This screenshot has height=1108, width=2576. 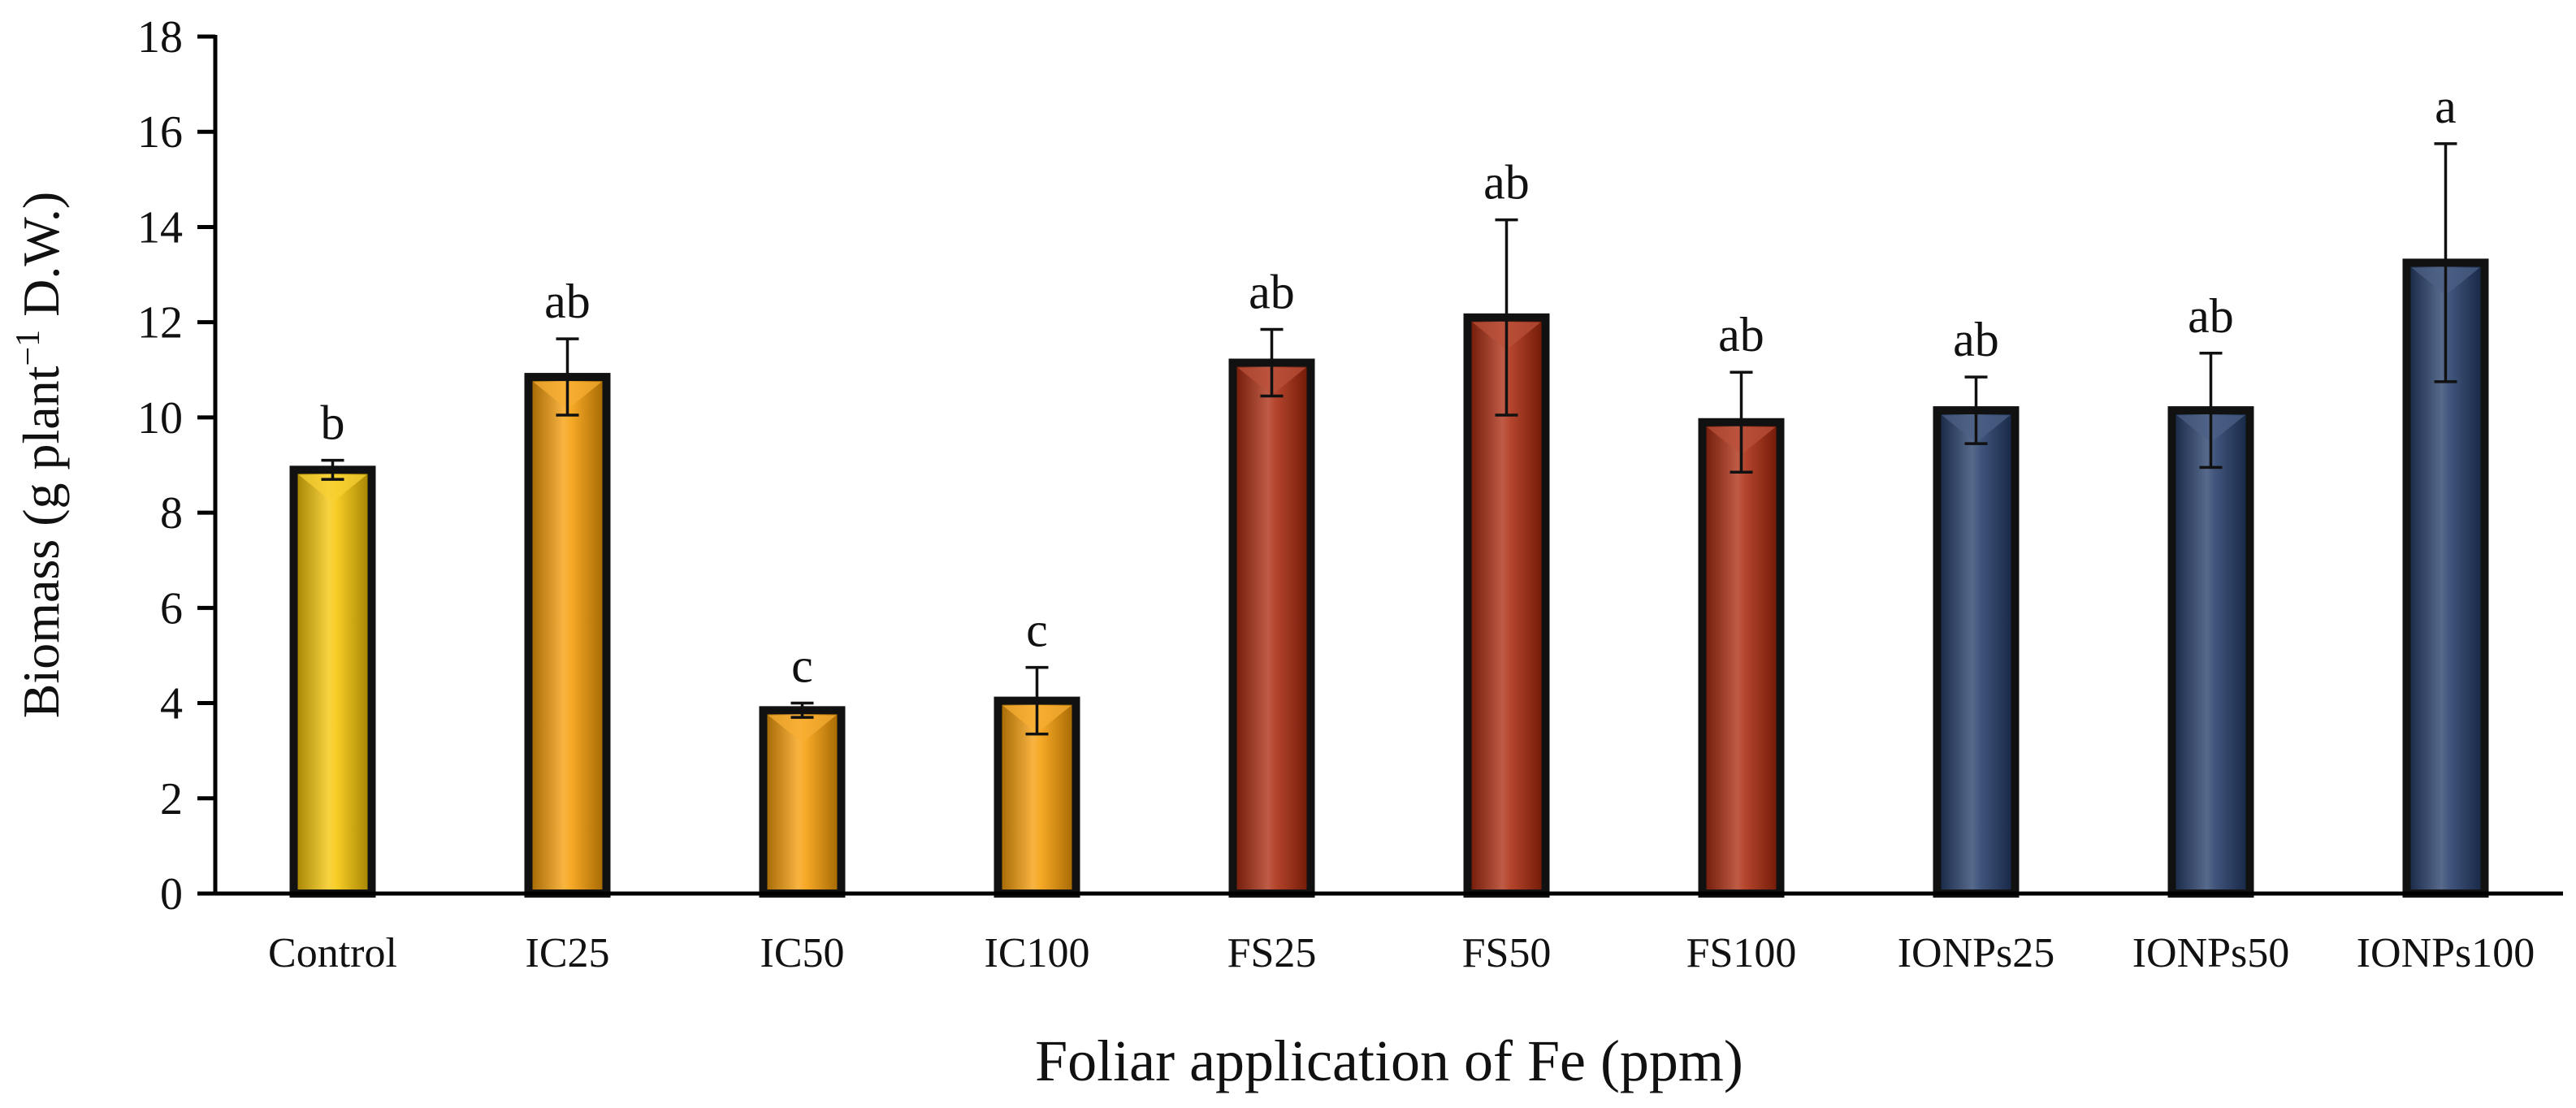 What do you see at coordinates (160, 132) in the screenshot?
I see `y-tick-label: 16` at bounding box center [160, 132].